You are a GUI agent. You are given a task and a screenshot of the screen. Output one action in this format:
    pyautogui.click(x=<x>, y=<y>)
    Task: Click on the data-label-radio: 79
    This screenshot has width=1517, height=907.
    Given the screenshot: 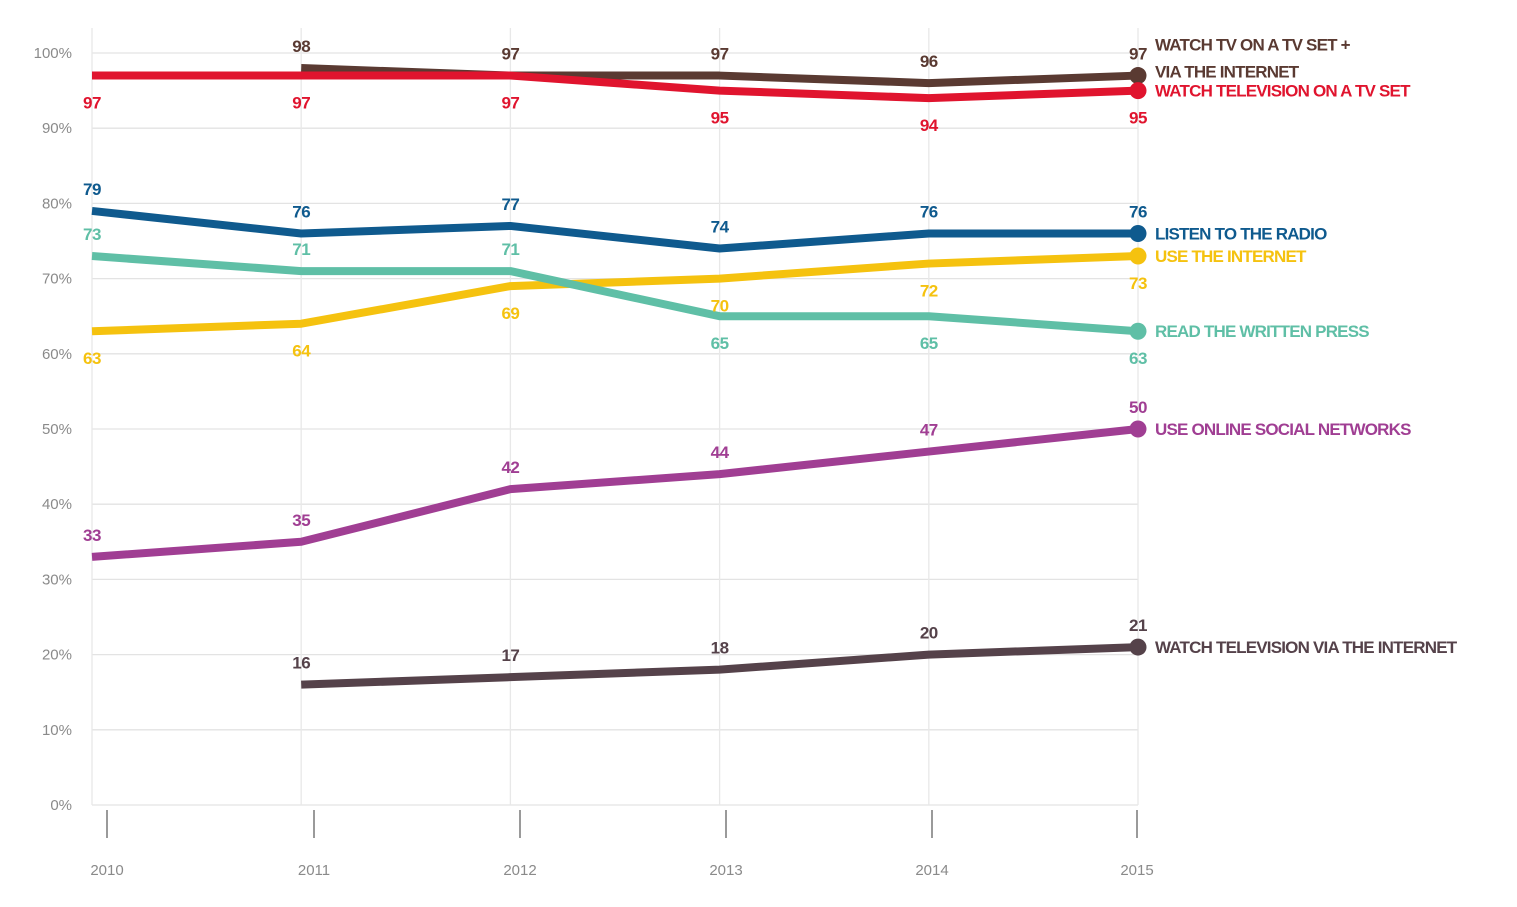 What is the action you would take?
    pyautogui.click(x=92, y=189)
    